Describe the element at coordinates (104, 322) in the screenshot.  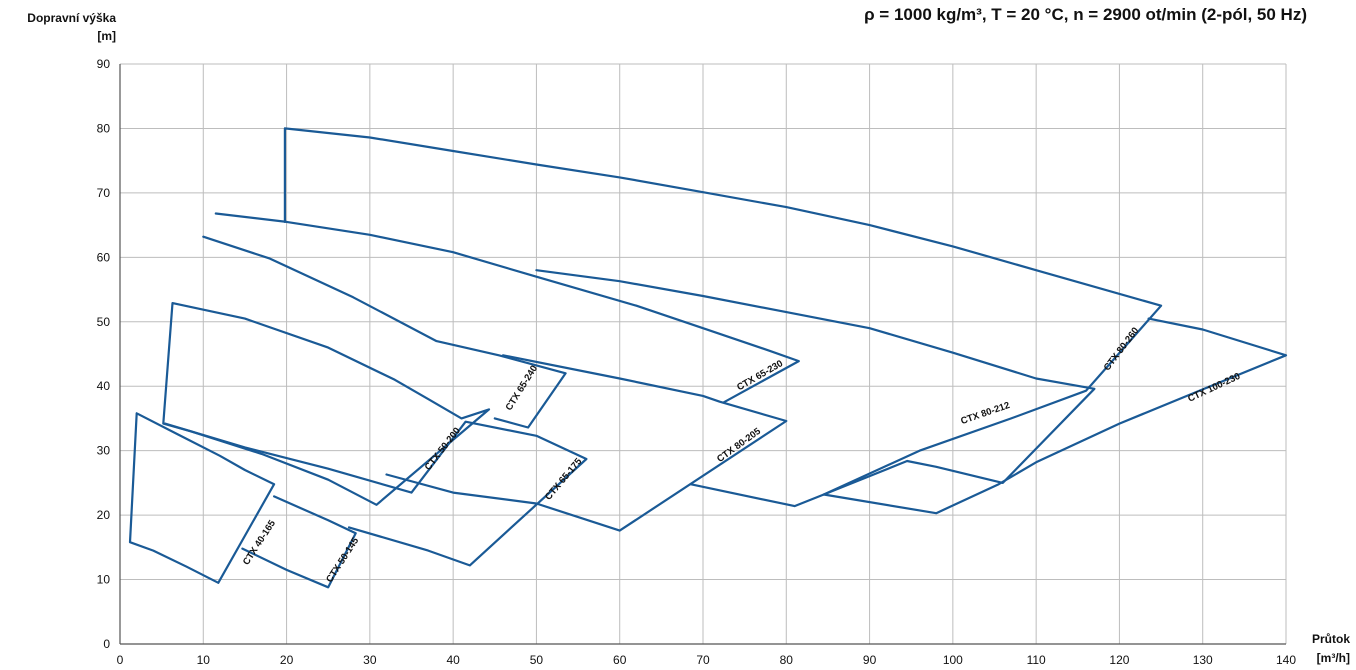
I see `y-tick-label: 50` at that location.